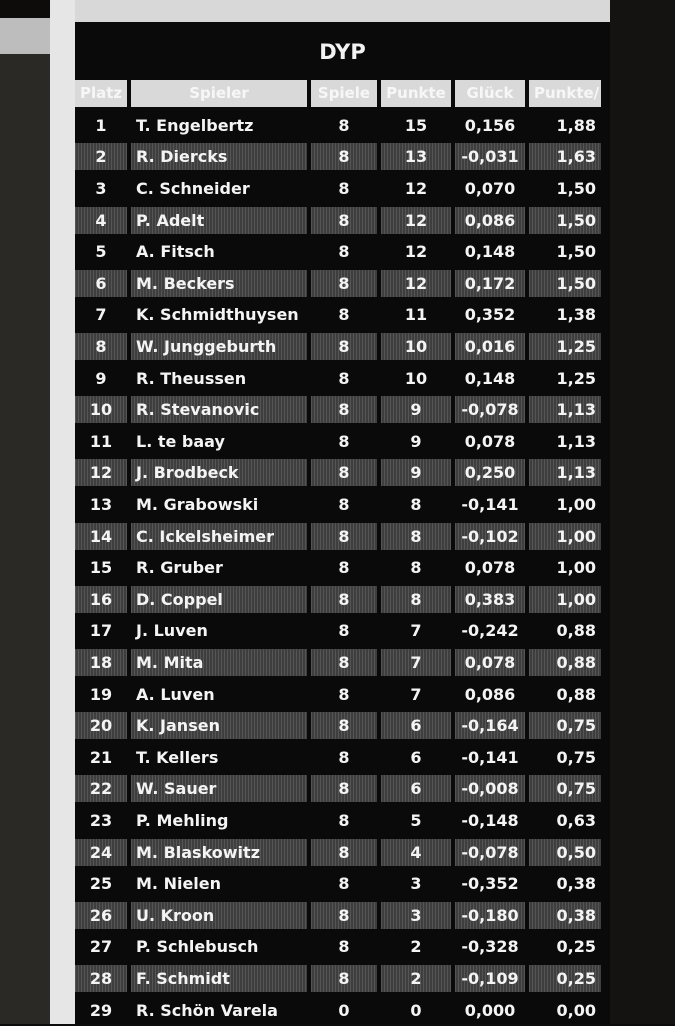 The height and width of the screenshot is (1026, 675). What do you see at coordinates (416, 757) in the screenshot?
I see `cell-punkte: 6` at bounding box center [416, 757].